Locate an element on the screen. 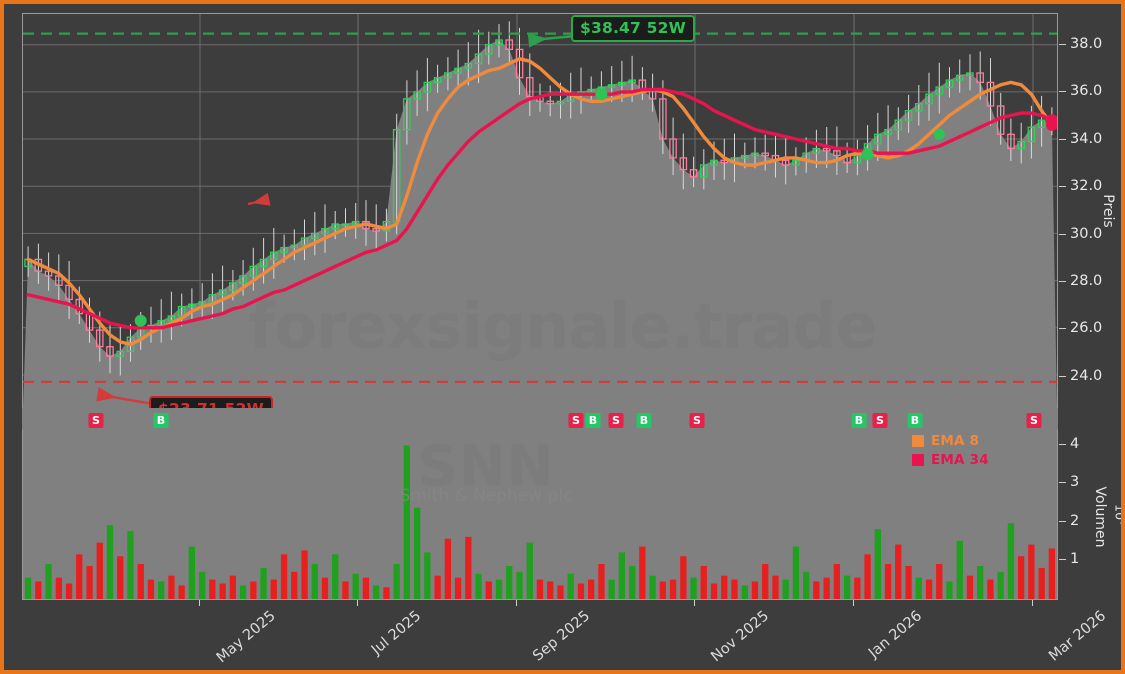 The width and height of the screenshot is (1125, 674). price-axis-title: Preis is located at coordinates (1108, 211).